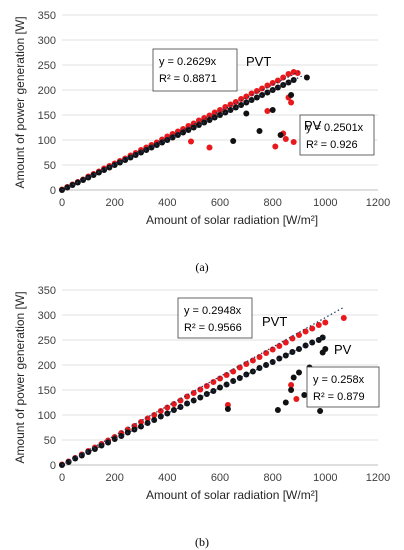 Image resolution: width=404 pixels, height=550 pixels. Describe the element at coordinates (272, 203) in the screenshot. I see `x-tick-label: 800` at that location.